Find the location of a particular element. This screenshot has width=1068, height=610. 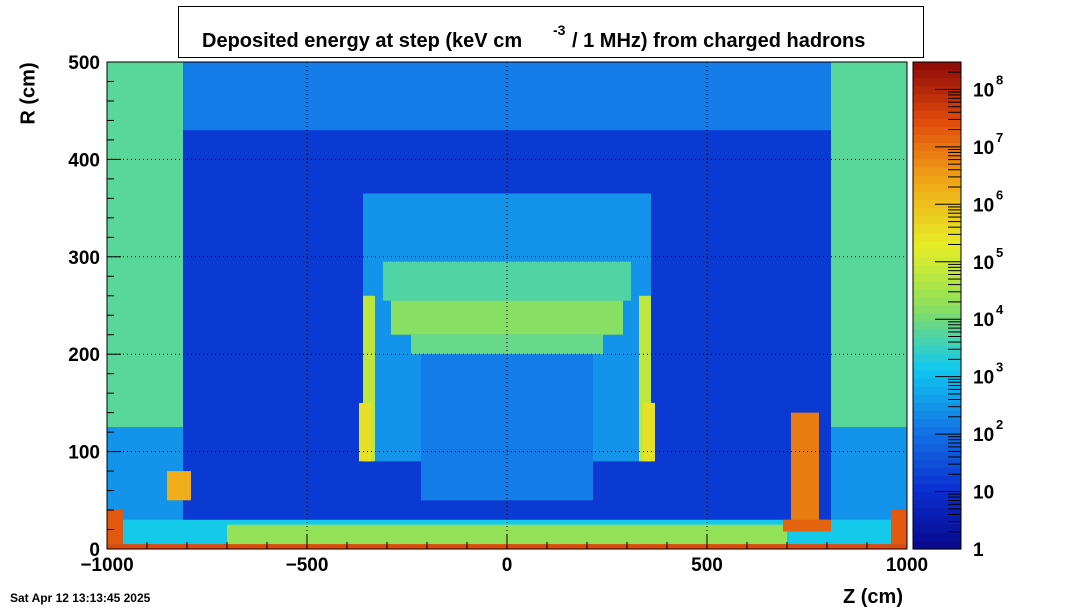

colorbar-label-exponent-6: 6 is located at coordinates (999, 194).